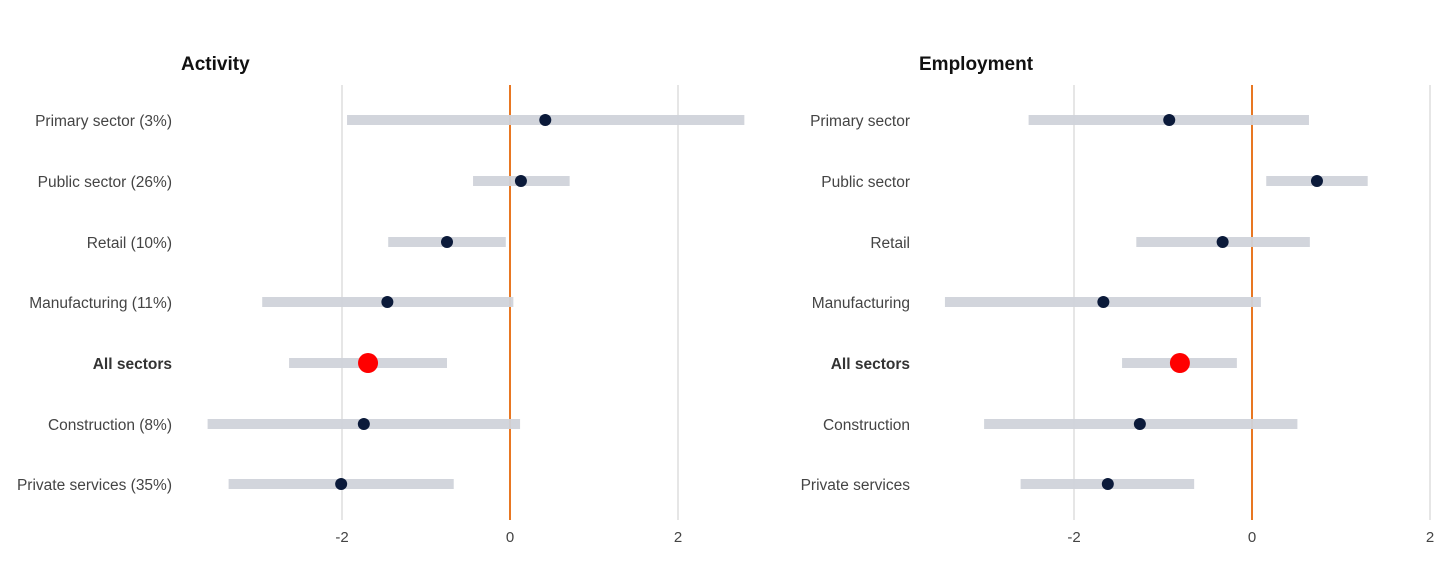 This screenshot has width=1445, height=583. Describe the element at coordinates (105, 182) in the screenshot. I see `category-label: Public sector (26%)` at that location.